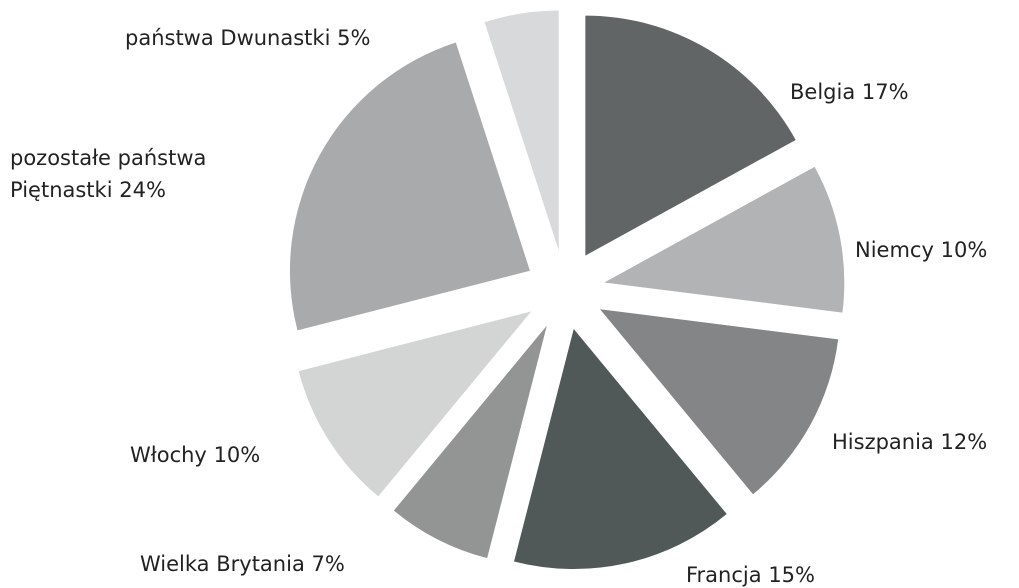 The width and height of the screenshot is (1019, 588). Describe the element at coordinates (791, 575) in the screenshot. I see `value-label: 15%` at that location.